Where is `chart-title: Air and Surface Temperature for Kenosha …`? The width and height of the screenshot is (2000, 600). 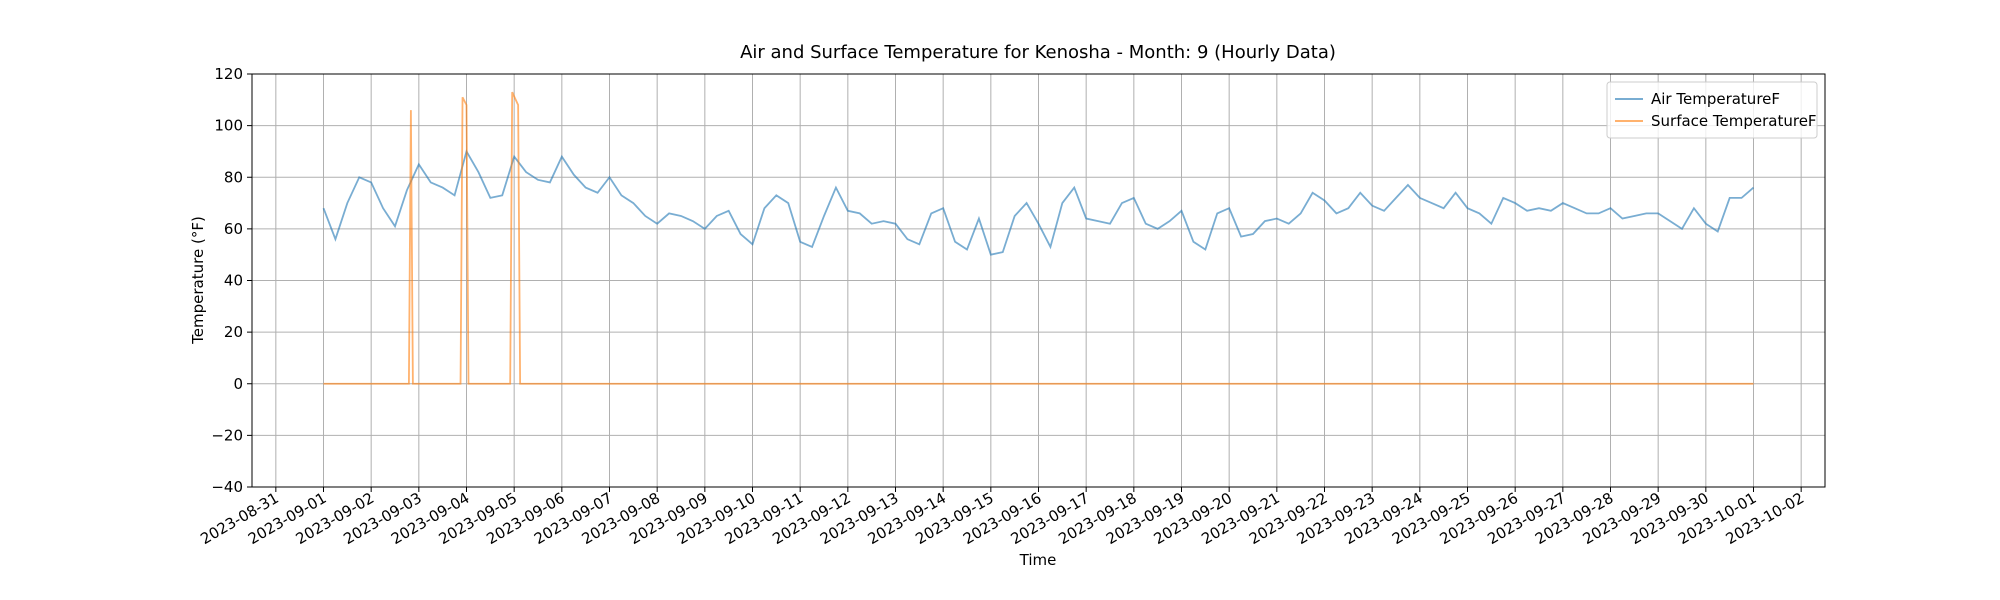 chart-title: Air and Surface Temperature for Kenosha … is located at coordinates (1038, 52).